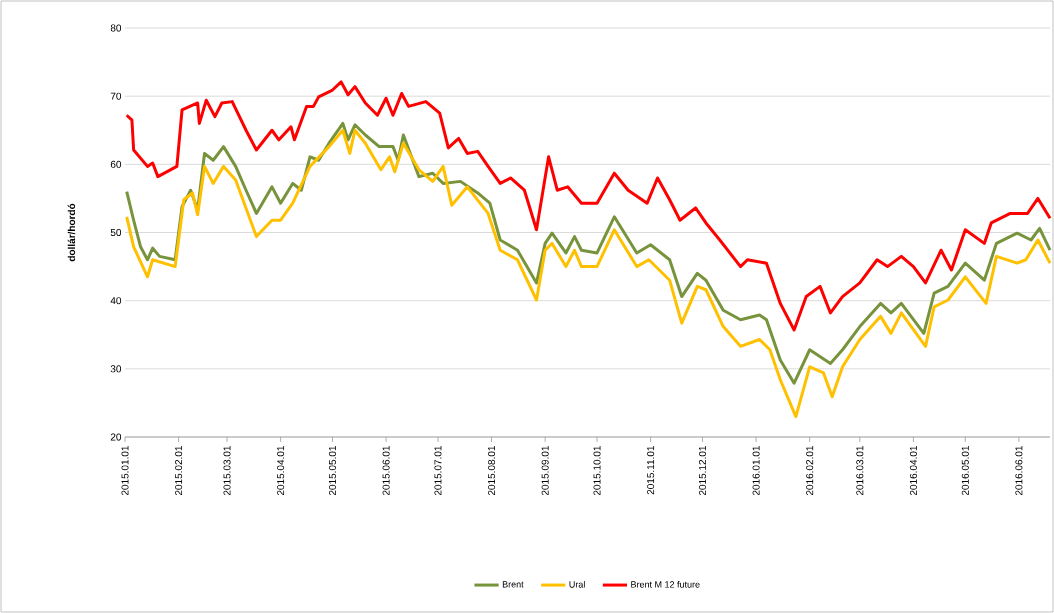  What do you see at coordinates (125, 471) in the screenshot?
I see `x-tick-label: 2015.01.01` at bounding box center [125, 471].